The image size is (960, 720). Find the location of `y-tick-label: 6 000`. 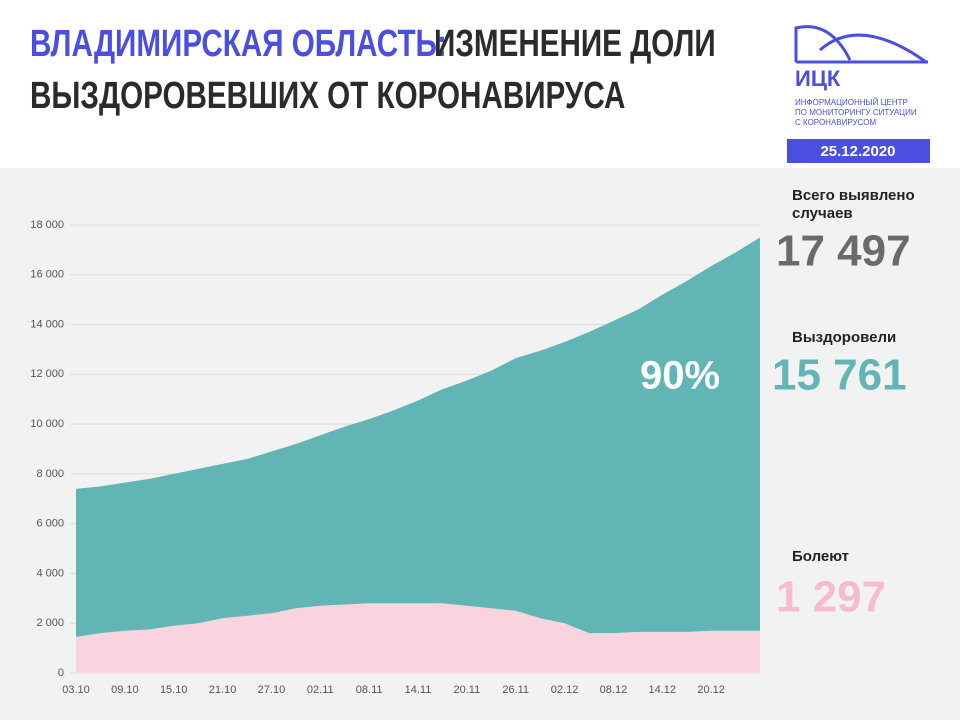

y-tick-label: 6 000 is located at coordinates (50, 524).